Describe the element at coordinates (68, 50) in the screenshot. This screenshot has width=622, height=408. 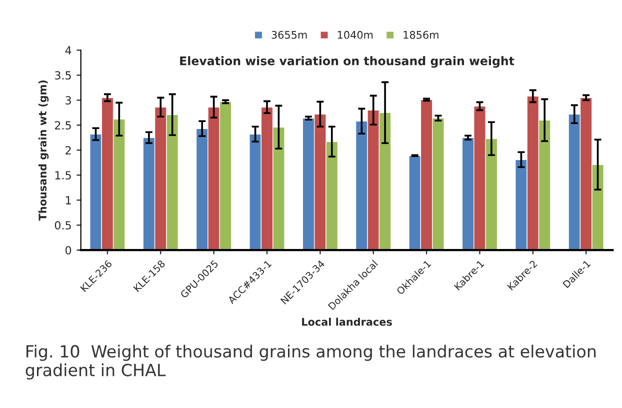
I see `y-tick-label: 4` at that location.